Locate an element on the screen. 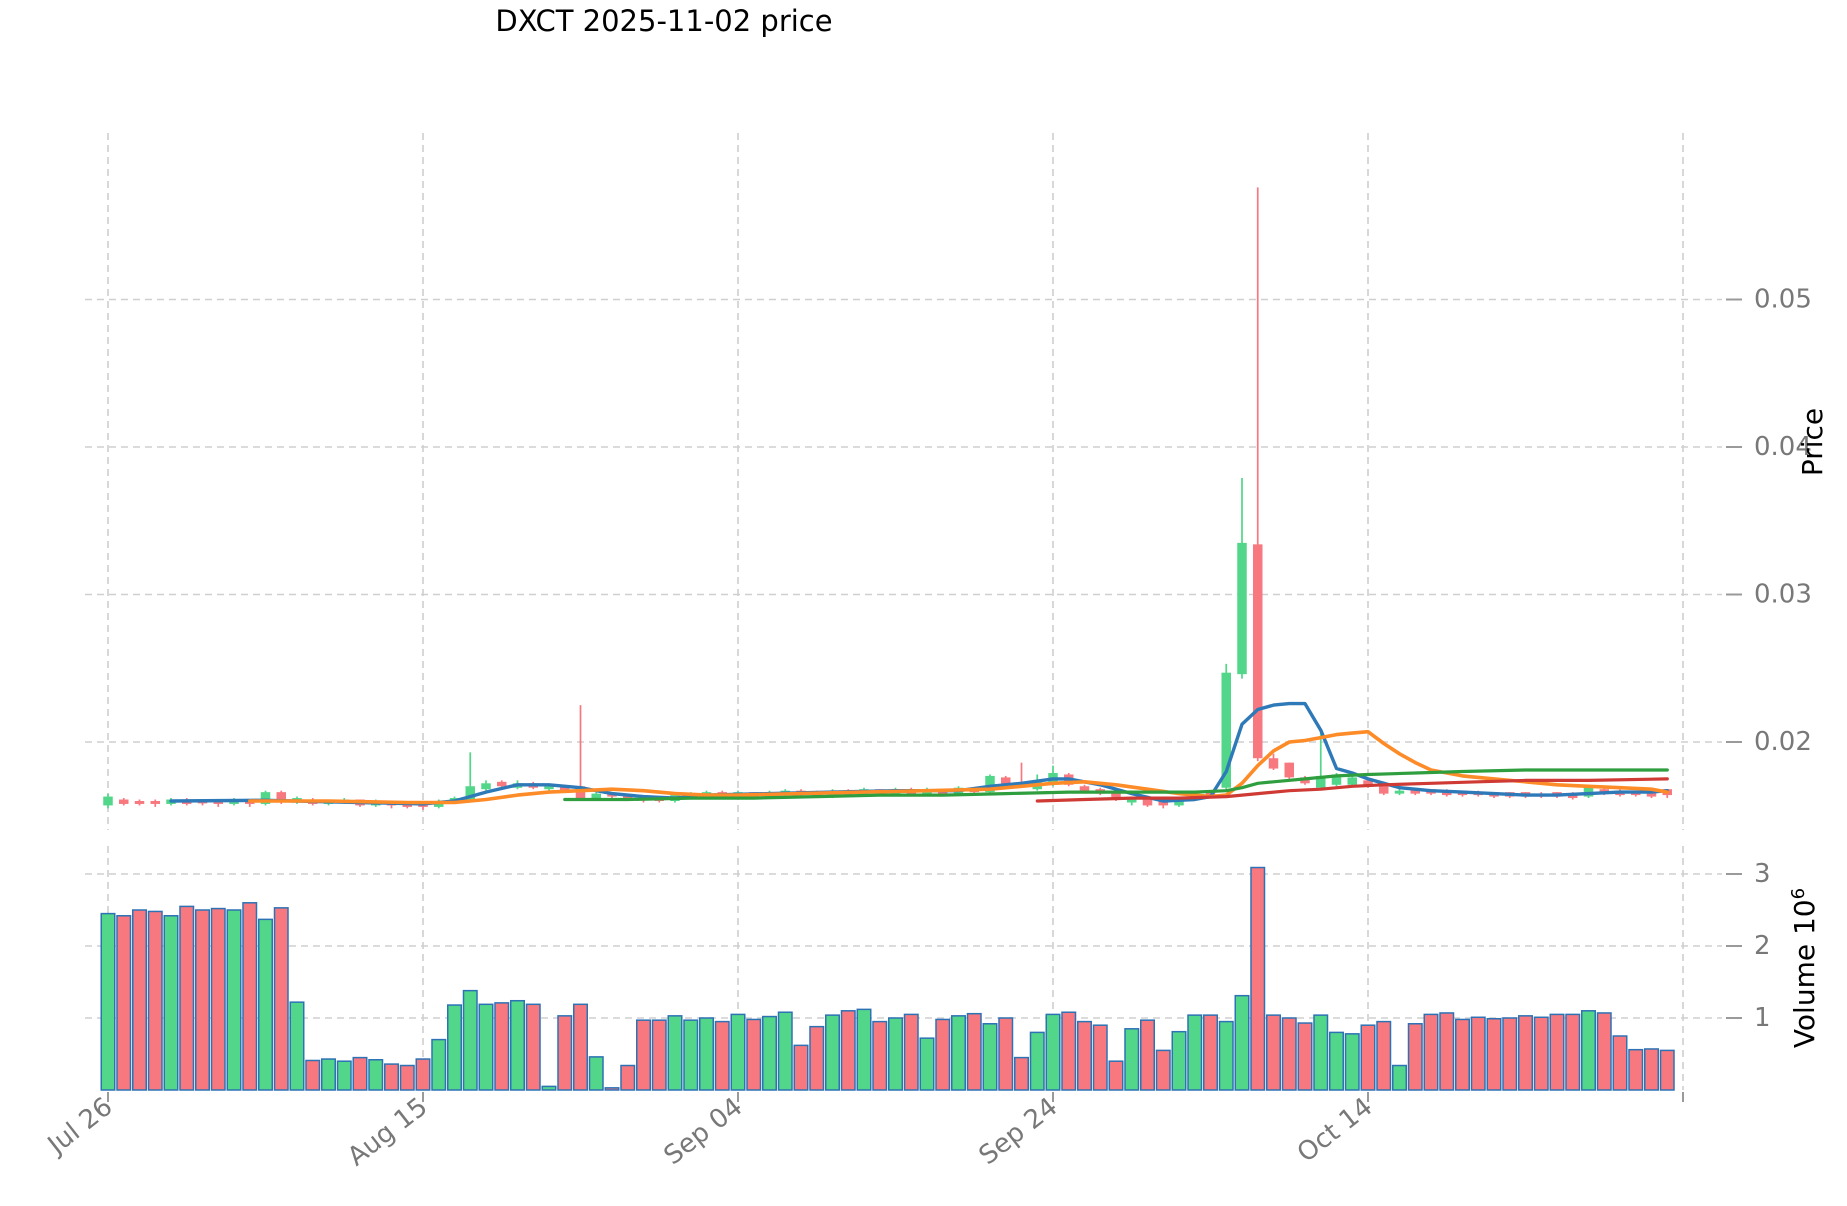  moving-average-lines is located at coordinates (919, 753).